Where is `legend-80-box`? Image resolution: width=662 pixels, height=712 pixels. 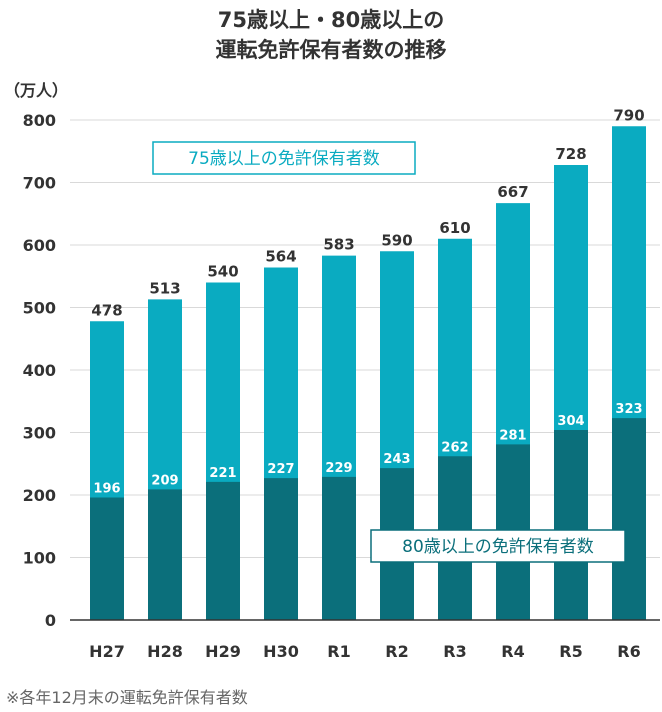
legend-80-box is located at coordinates (498, 546).